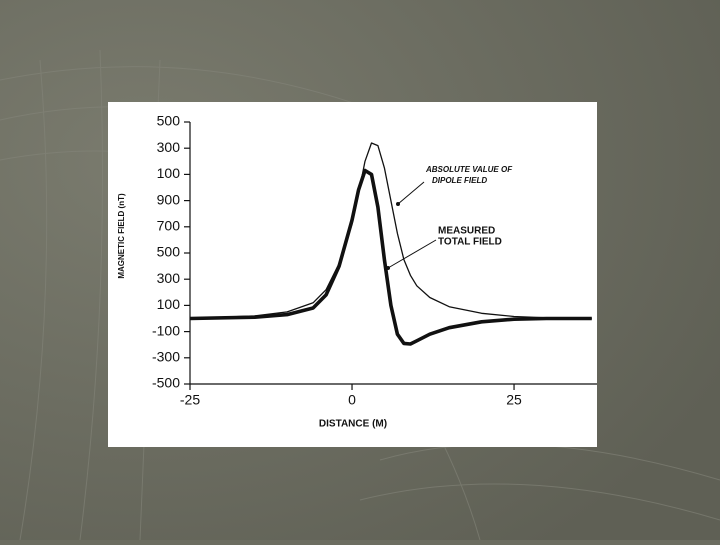 The width and height of the screenshot is (720, 545). I want to click on y-tick-label: -100, so click(166, 330).